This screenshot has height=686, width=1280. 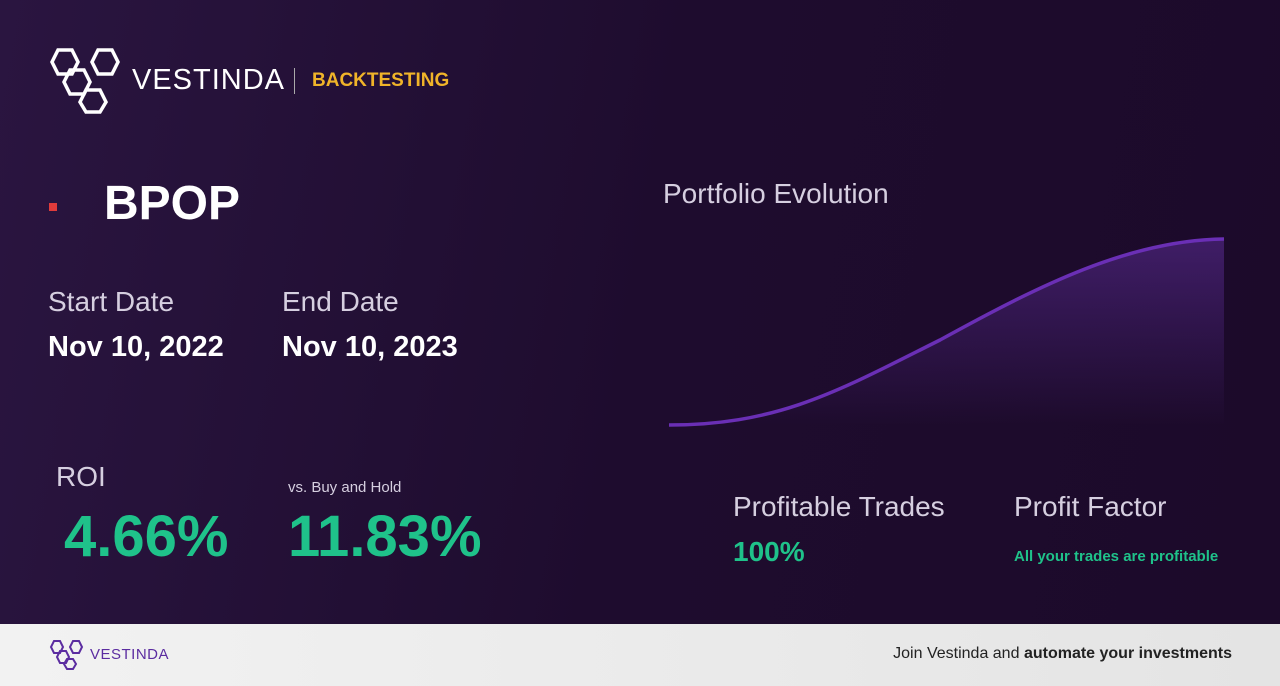 I want to click on portfolio-chart, so click(x=946, y=332).